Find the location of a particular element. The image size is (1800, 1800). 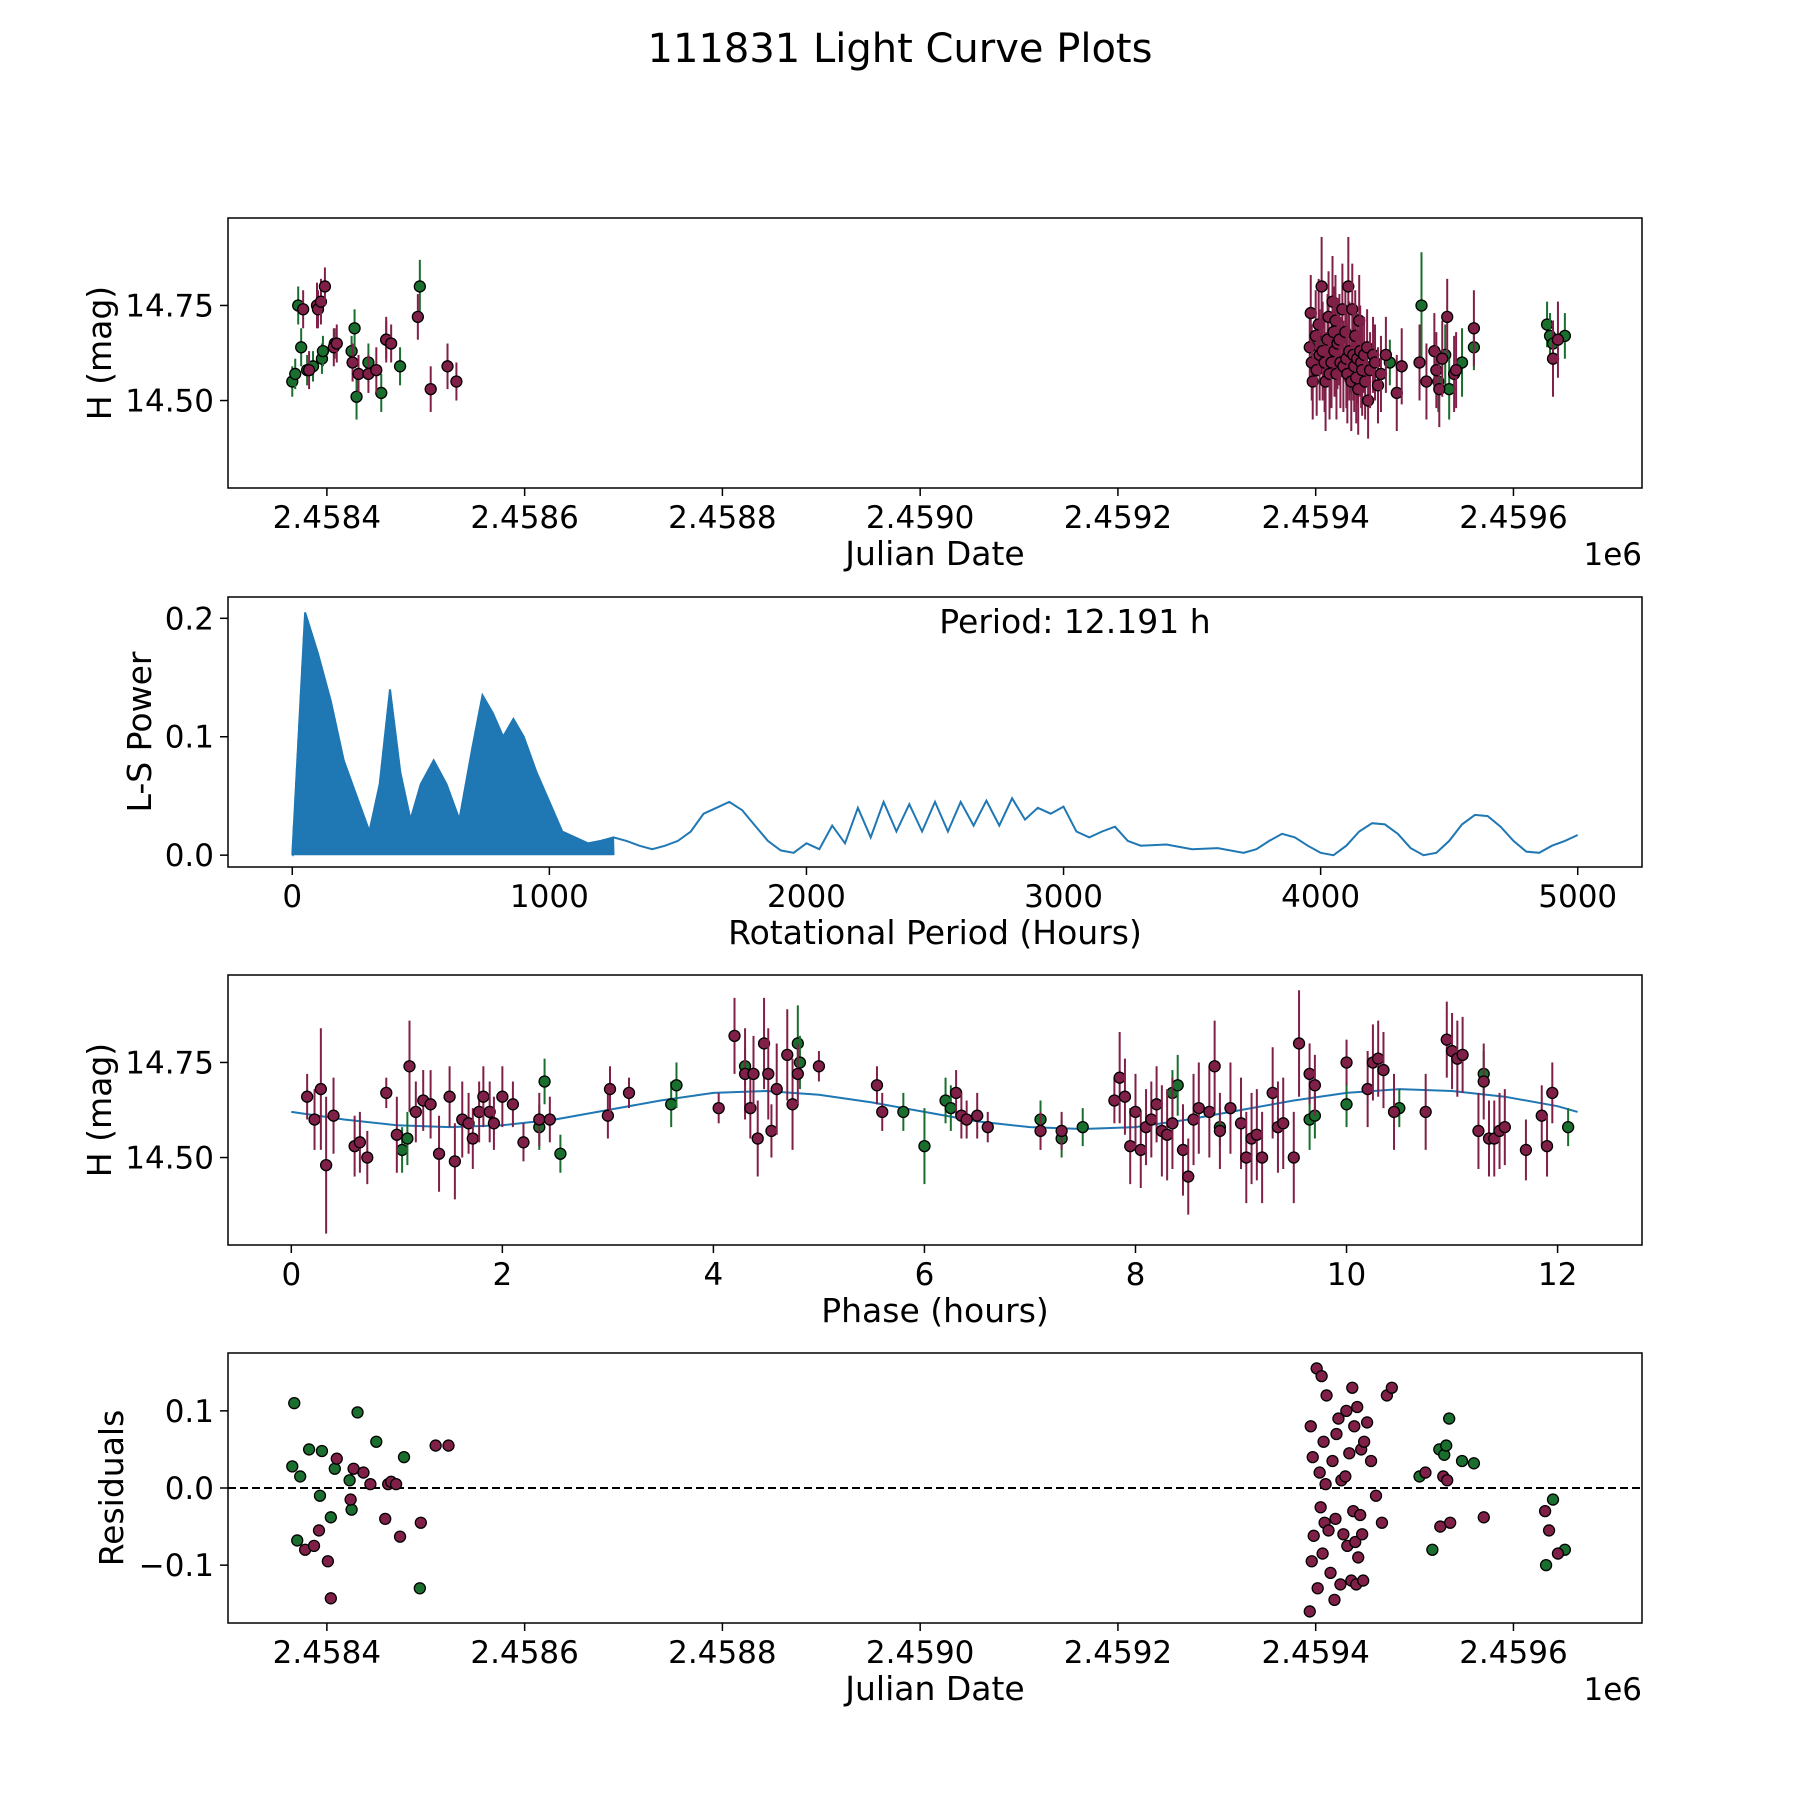

y-tick-label: 0.2 is located at coordinates (189, 619).